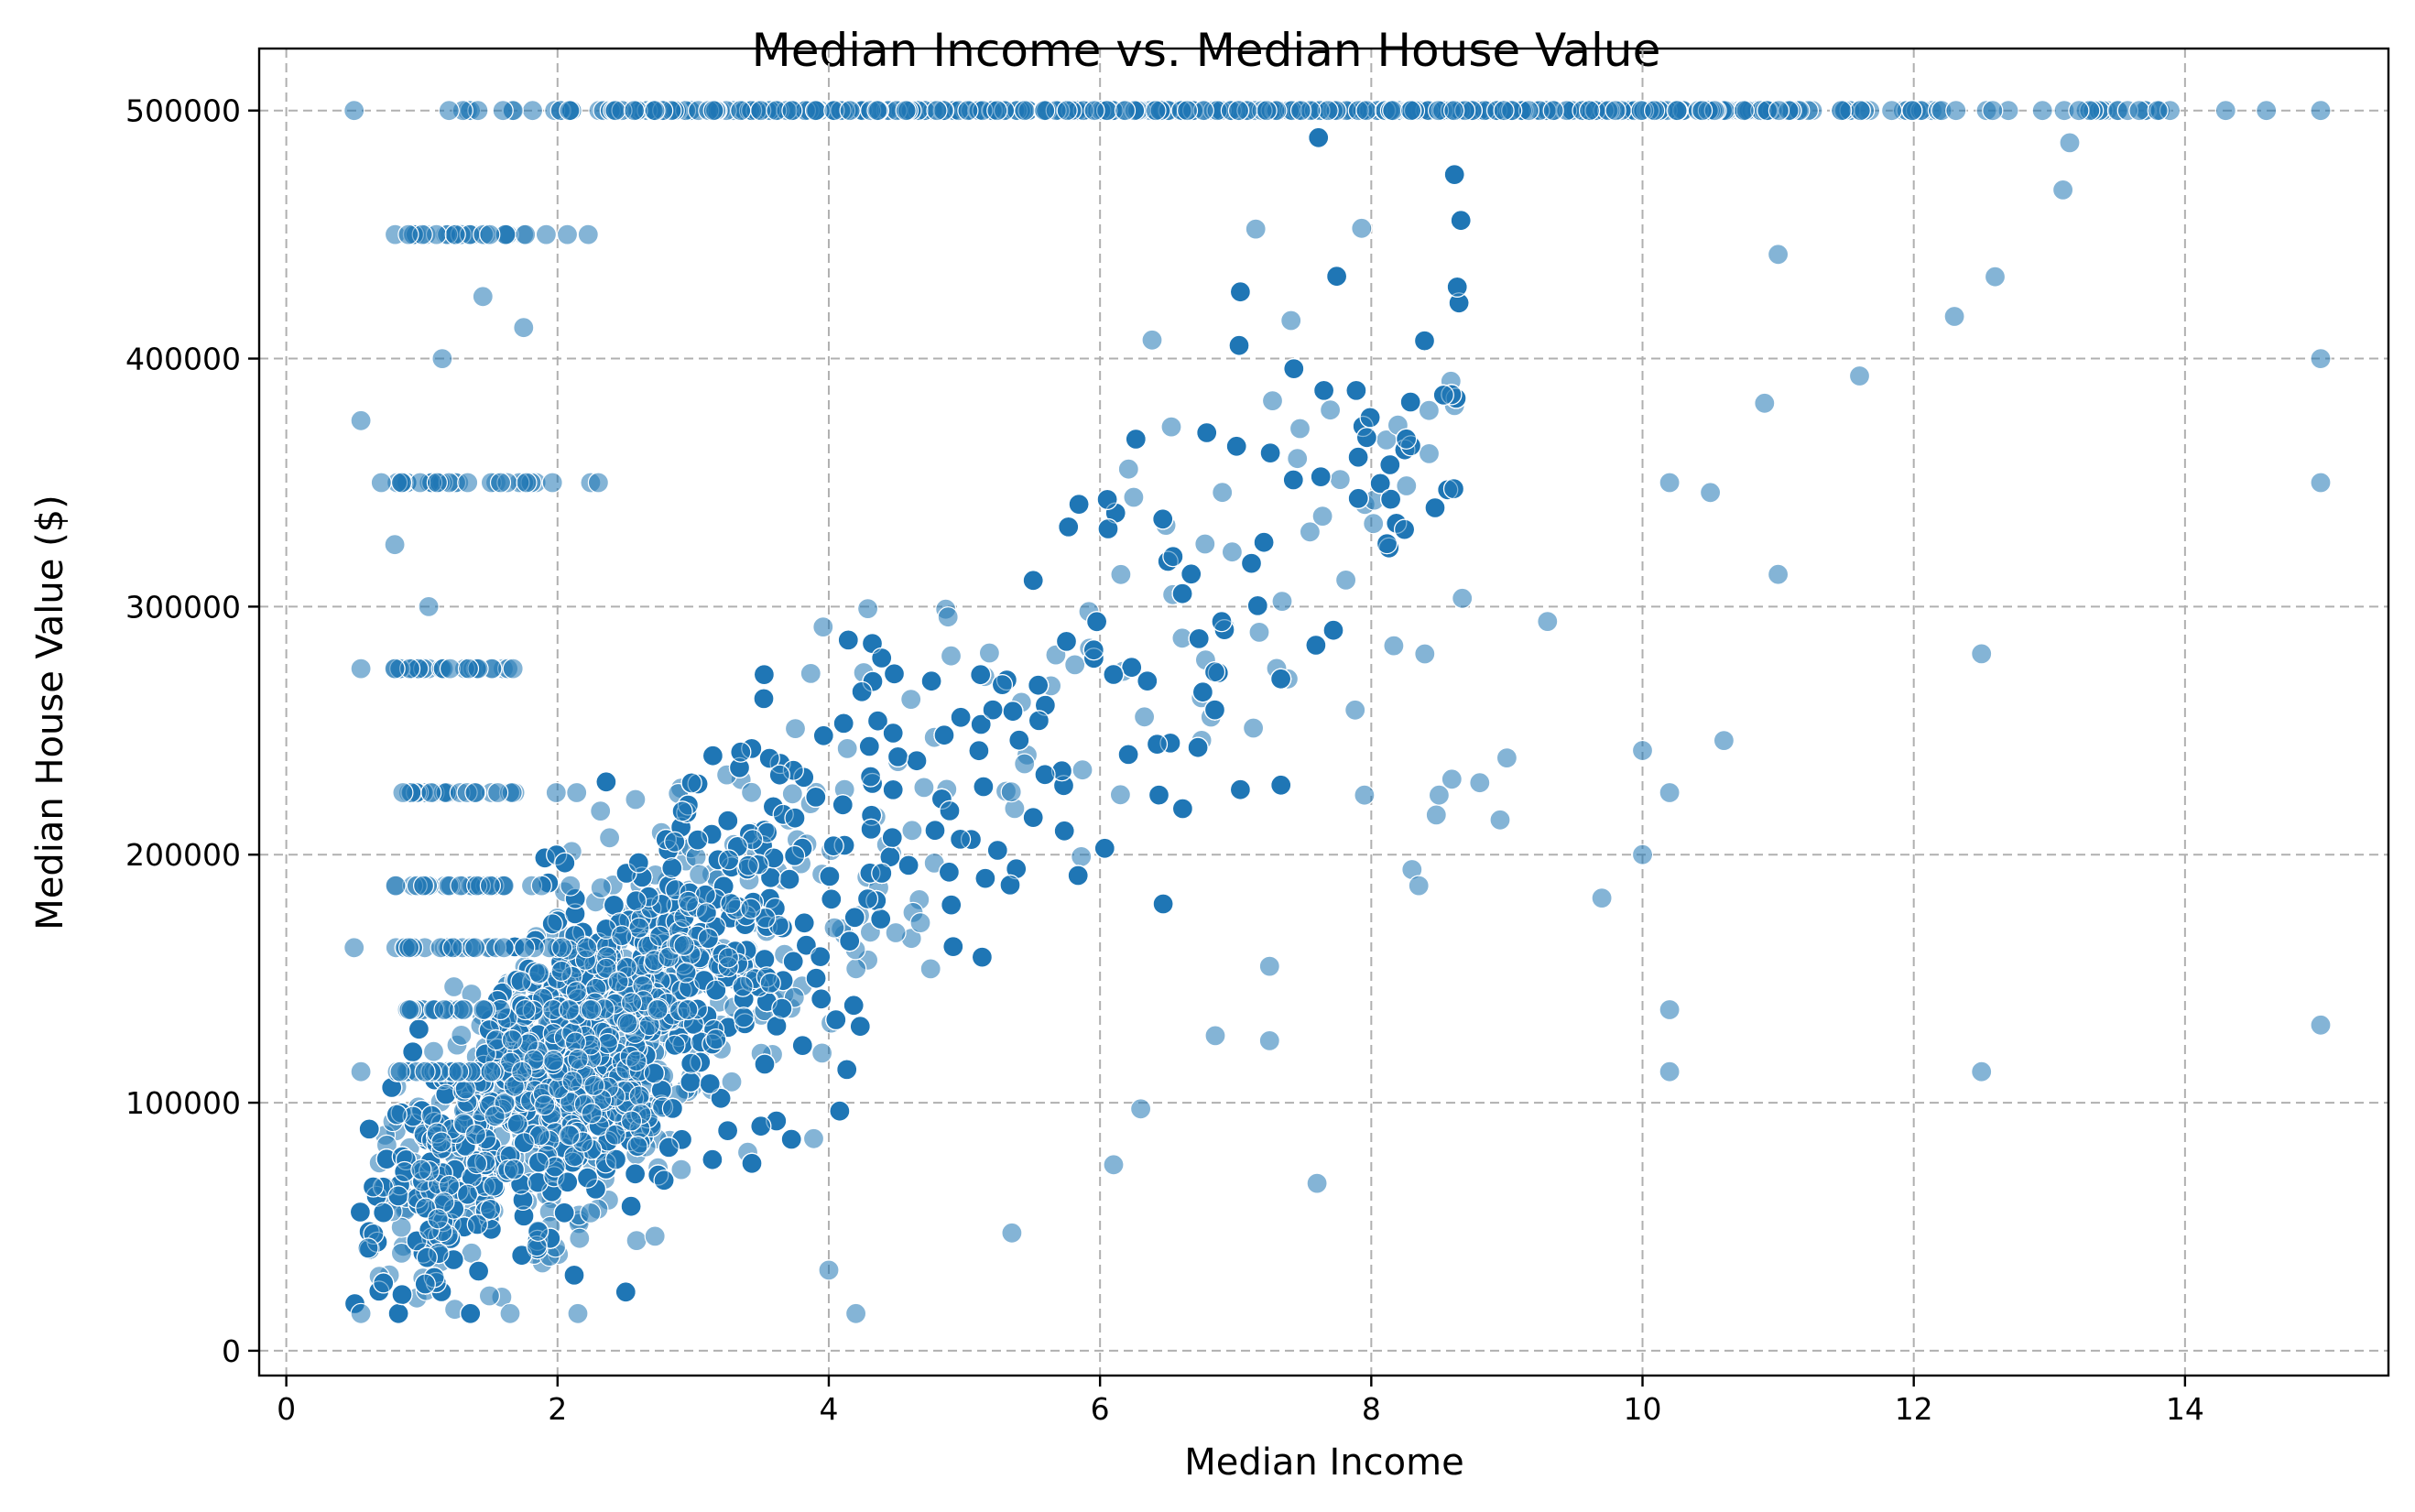  What do you see at coordinates (1207, 50) in the screenshot?
I see `chart-title: Median Income vs. Median House Value` at bounding box center [1207, 50].